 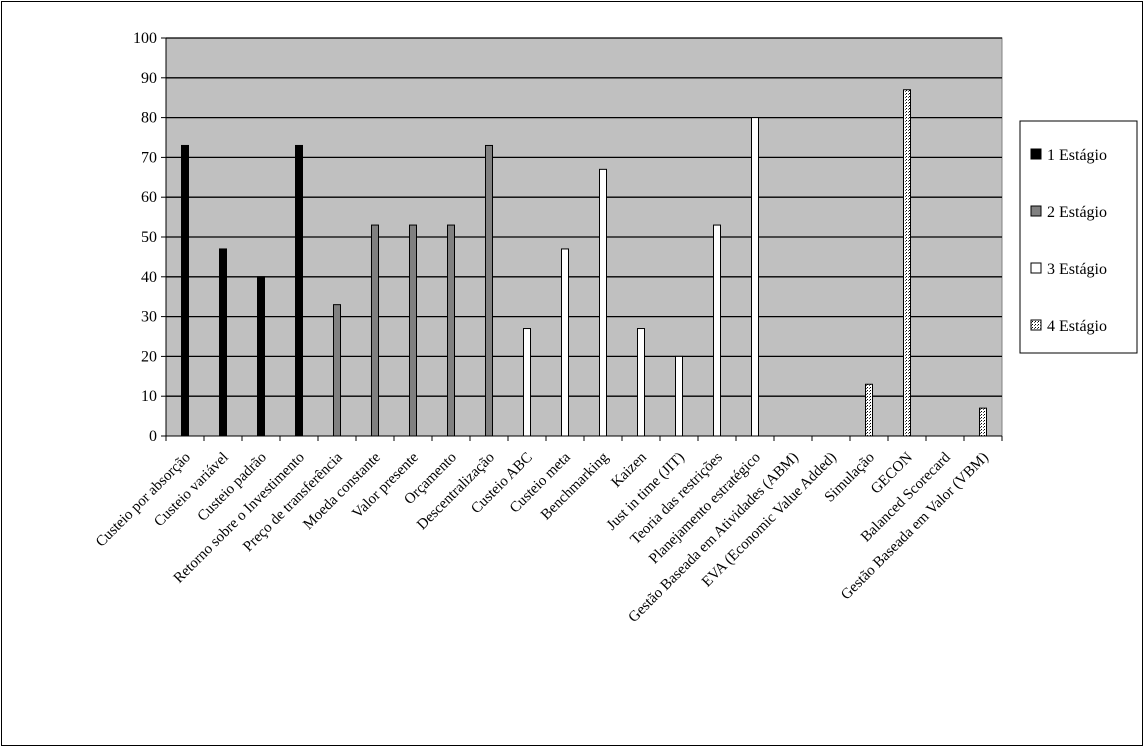 What do you see at coordinates (1077, 326) in the screenshot?
I see `legend-label: 4 Estágio` at bounding box center [1077, 326].